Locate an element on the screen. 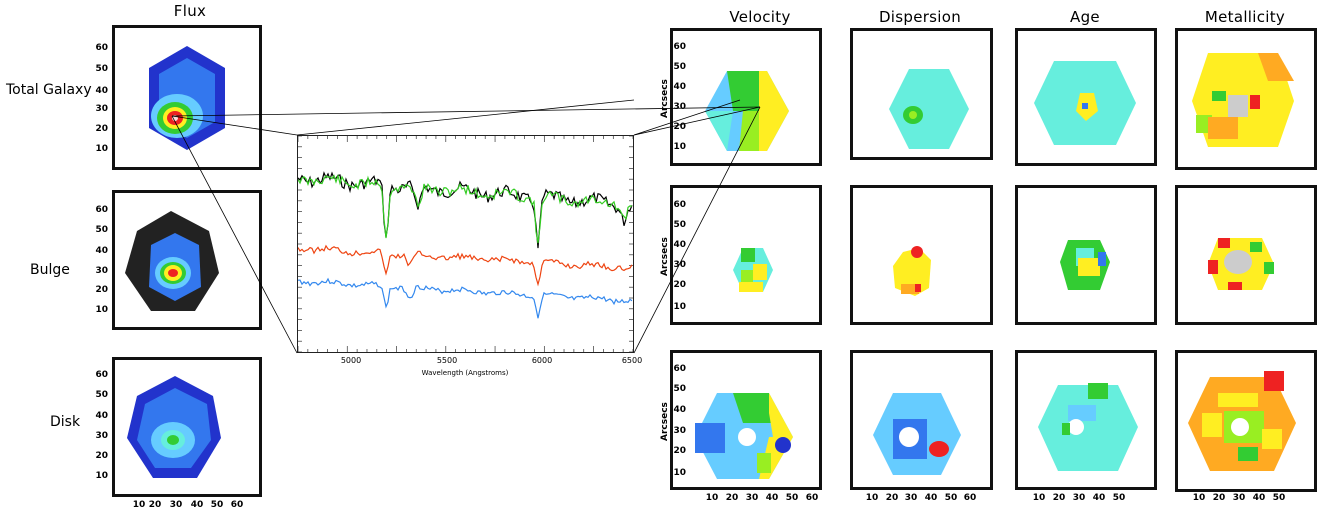  spectrum-observed is located at coordinates (465, 210).